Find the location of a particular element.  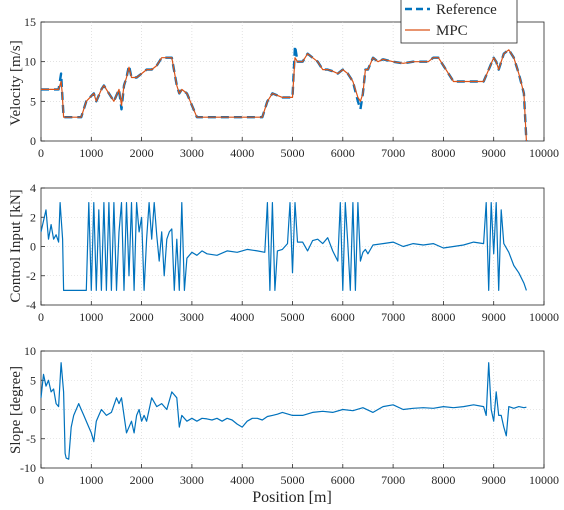

legend-mpc-label: MPC is located at coordinates (452, 31).